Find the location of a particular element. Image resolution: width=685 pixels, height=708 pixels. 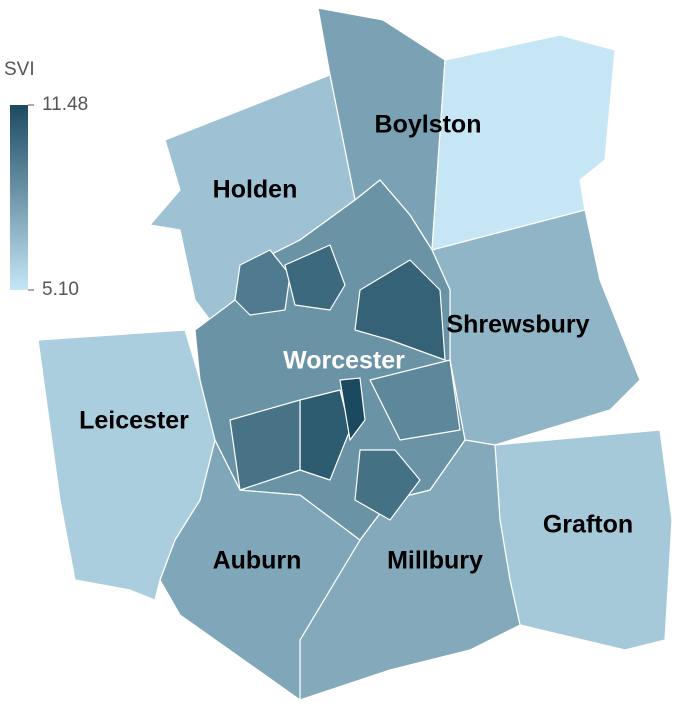

town-label: Holden is located at coordinates (255, 190).